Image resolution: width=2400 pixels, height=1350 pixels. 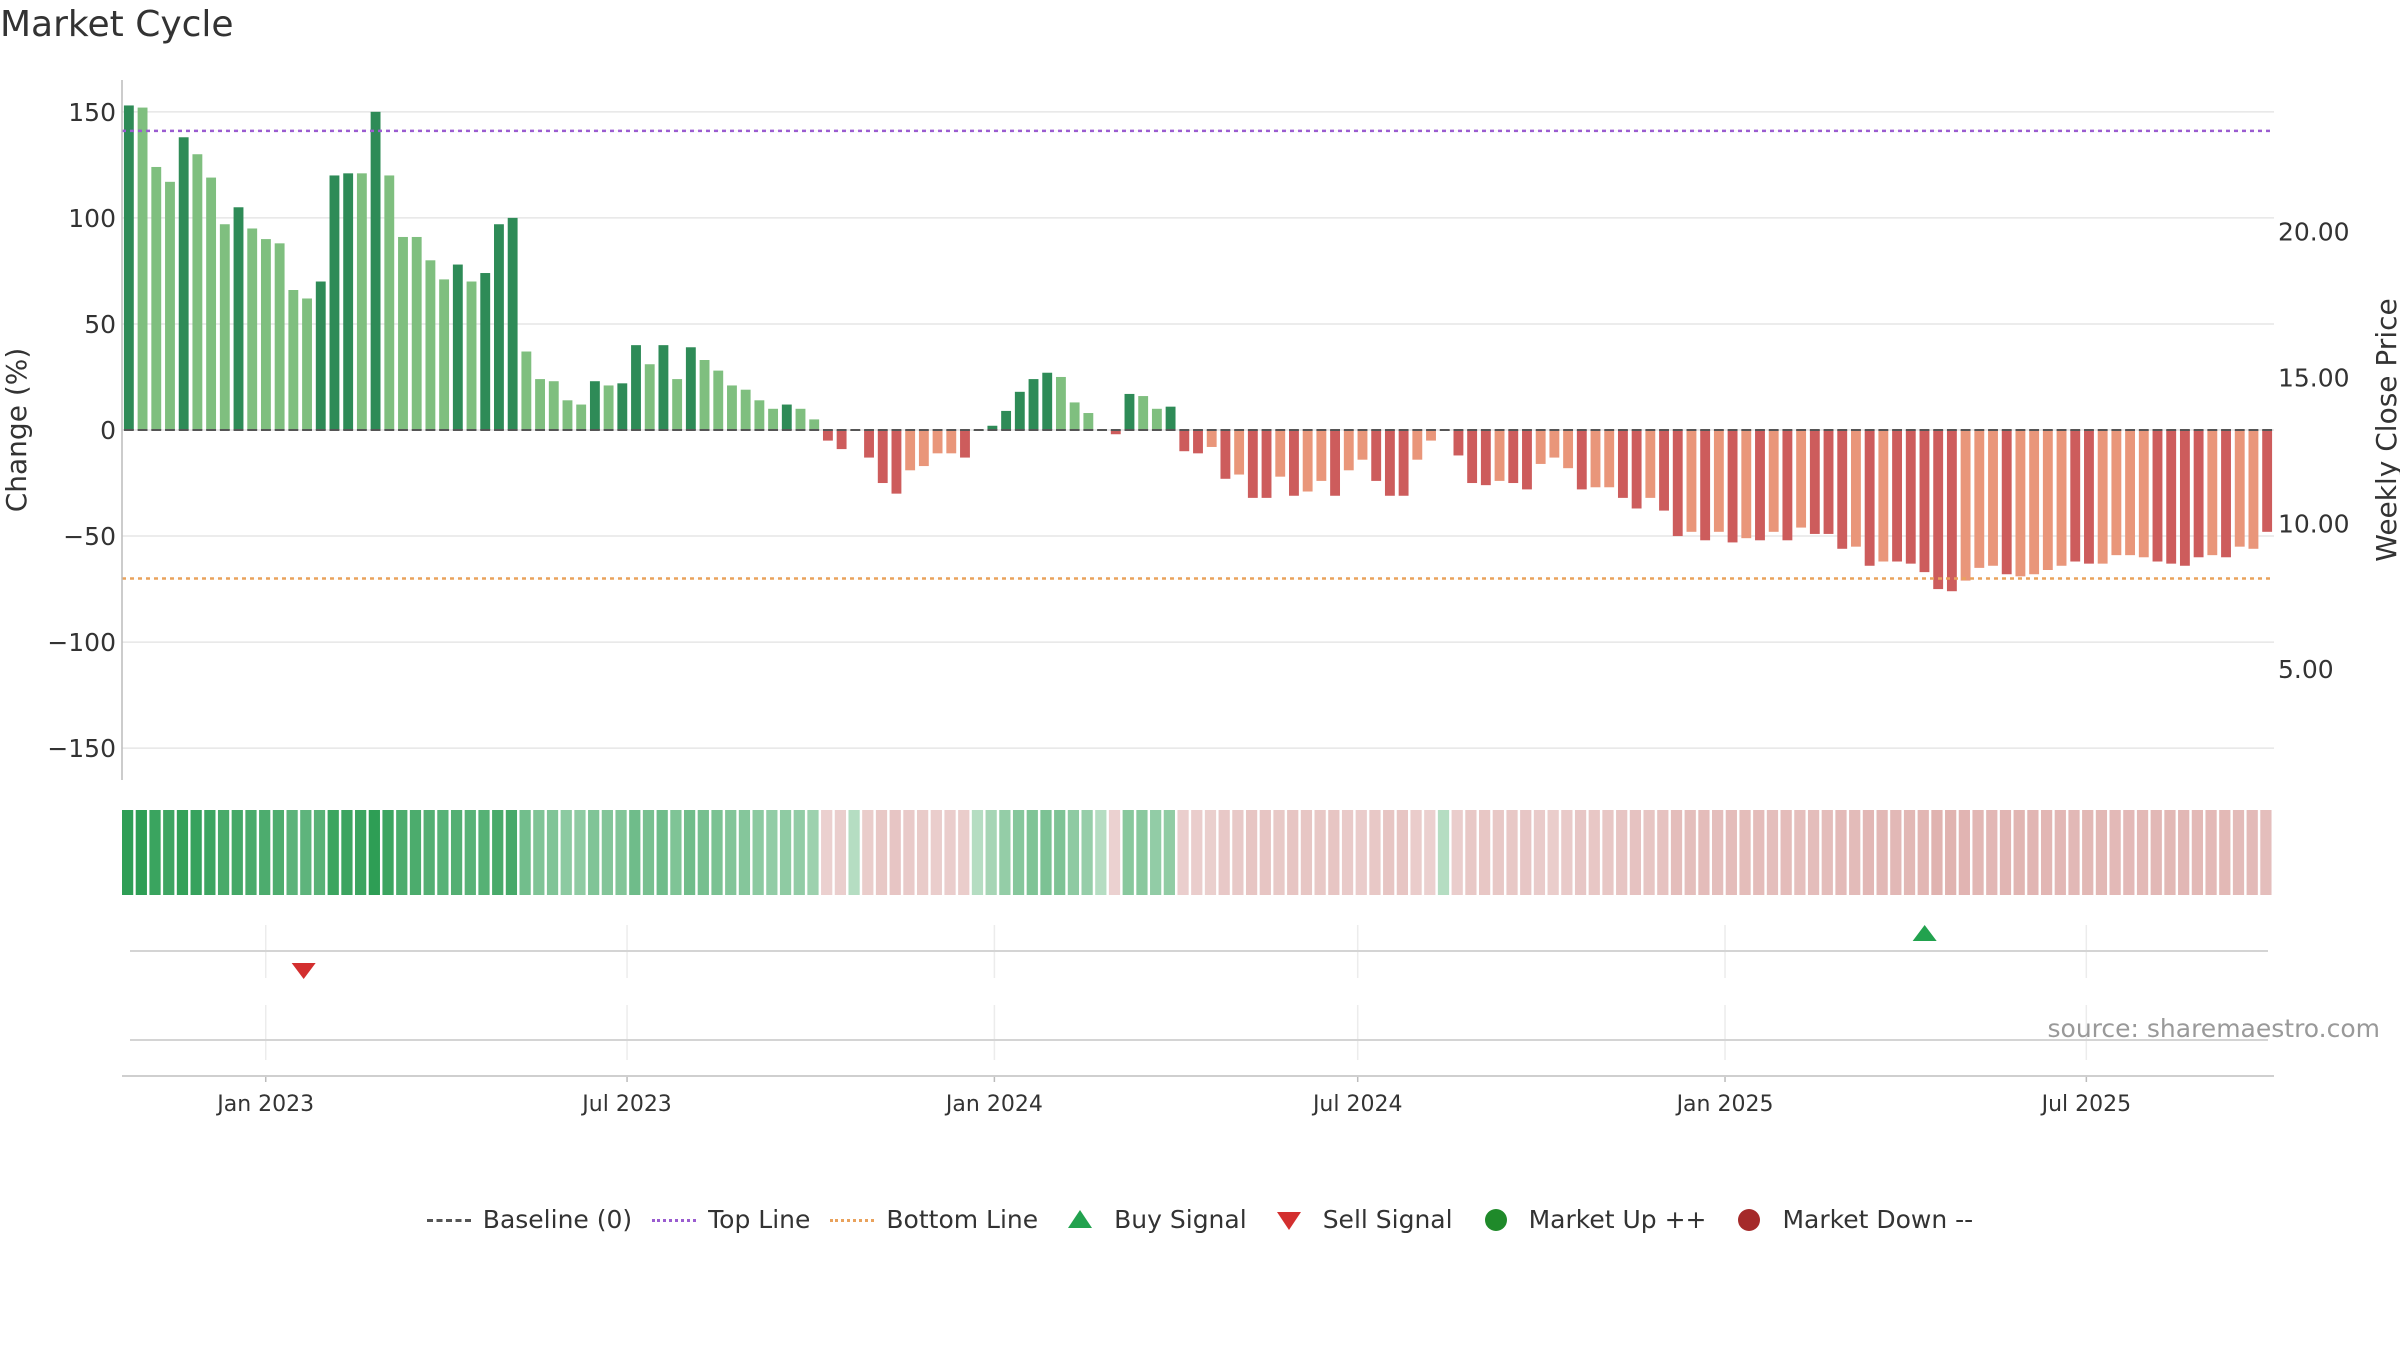 I want to click on heat-strip-layer, so click(x=1197, y=852).